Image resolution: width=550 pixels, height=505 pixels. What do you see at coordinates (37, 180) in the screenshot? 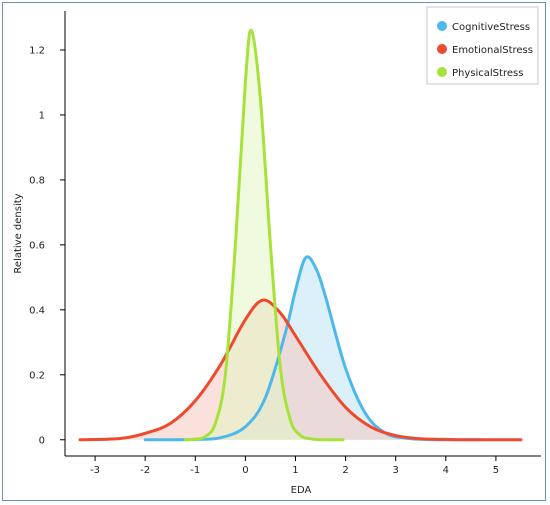
I see `y-tick-label: 0.8` at bounding box center [37, 180].